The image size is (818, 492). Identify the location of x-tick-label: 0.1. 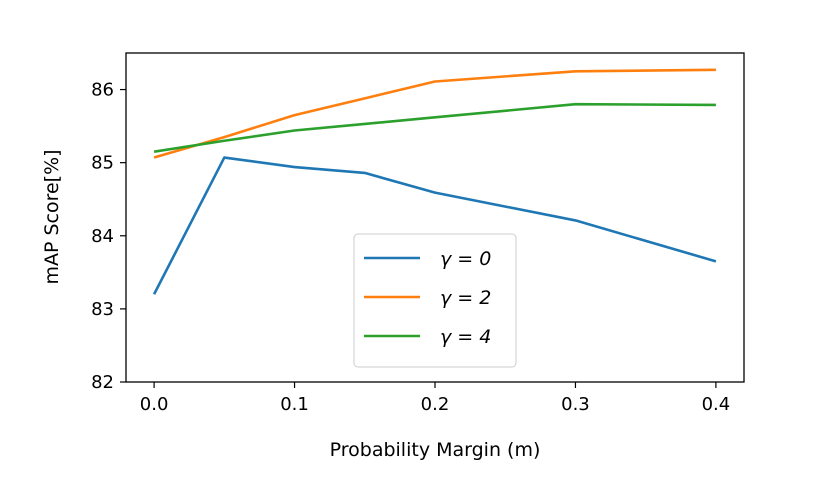
(294, 404).